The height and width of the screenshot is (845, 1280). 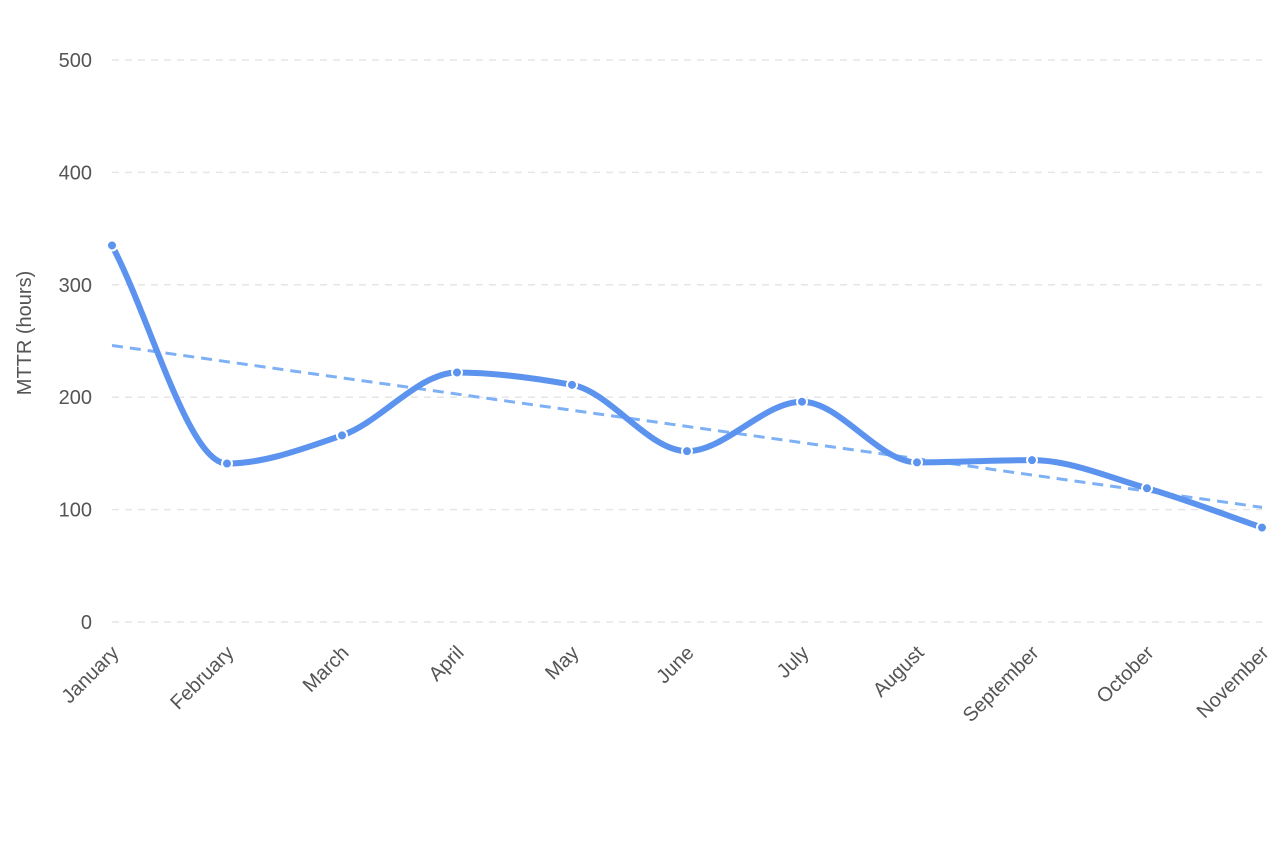 What do you see at coordinates (86, 623) in the screenshot?
I see `y-tick-label: 0` at bounding box center [86, 623].